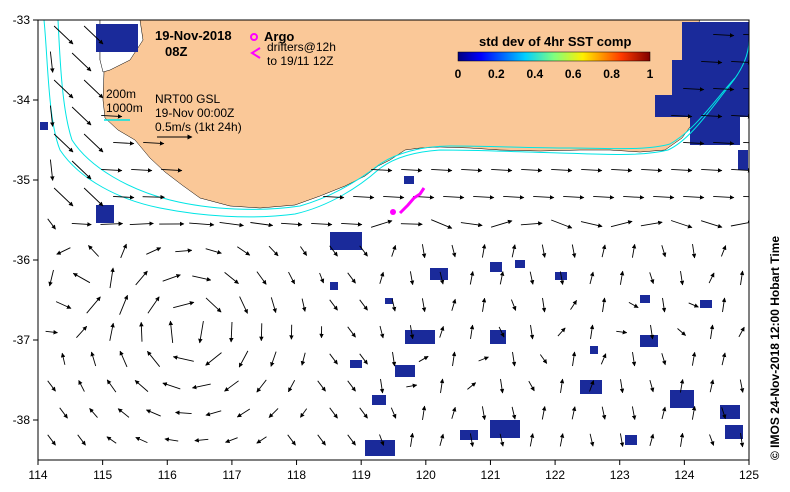 This screenshot has width=790, height=492. I want to click on longitude-axis: 114 115 116 117 118 119 120 121 122 123 124 125, so click(393, 471).